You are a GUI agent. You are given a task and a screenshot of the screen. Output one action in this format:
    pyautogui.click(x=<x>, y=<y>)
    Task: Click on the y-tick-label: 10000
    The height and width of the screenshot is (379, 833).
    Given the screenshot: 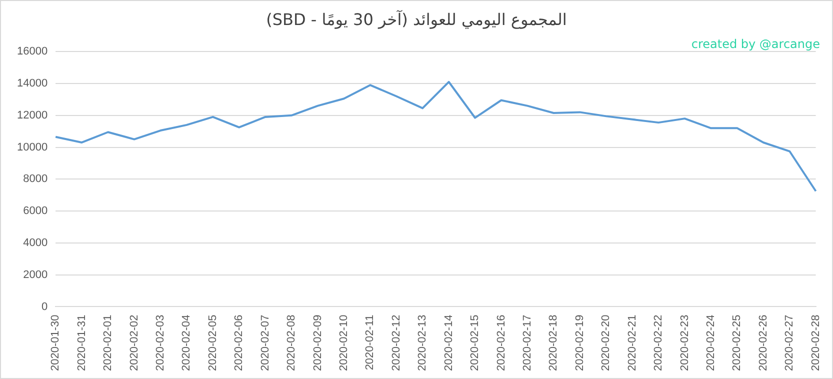 What is the action you would take?
    pyautogui.click(x=32, y=147)
    